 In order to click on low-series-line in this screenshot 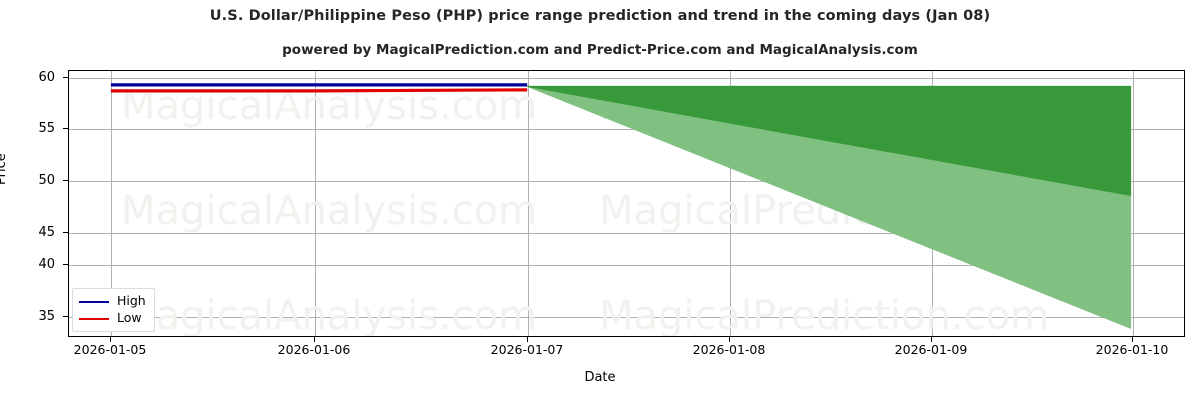, I will do `click(319, 90)`.